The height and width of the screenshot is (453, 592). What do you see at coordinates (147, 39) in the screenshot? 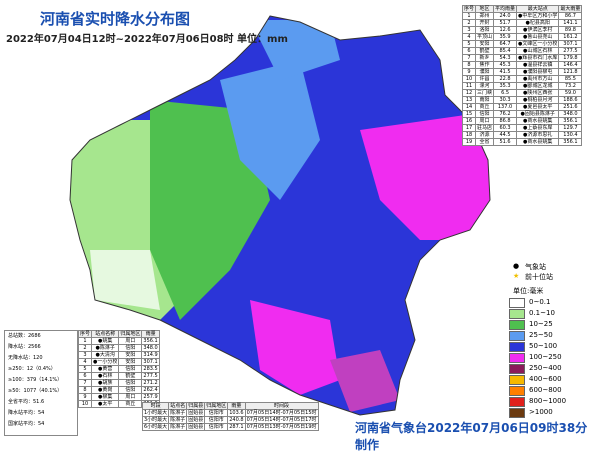
I see `subtitle: 2022年07月04日12时~2022年07月06日08时 单位：mm` at bounding box center [147, 39].